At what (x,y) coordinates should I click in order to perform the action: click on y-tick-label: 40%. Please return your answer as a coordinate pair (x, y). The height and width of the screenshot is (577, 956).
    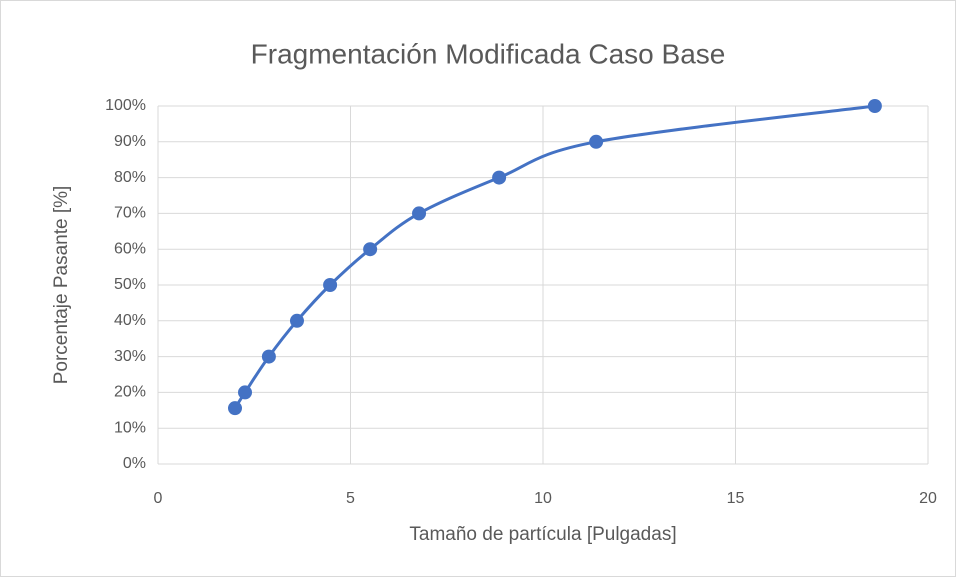
    Looking at the image, I should click on (130, 320).